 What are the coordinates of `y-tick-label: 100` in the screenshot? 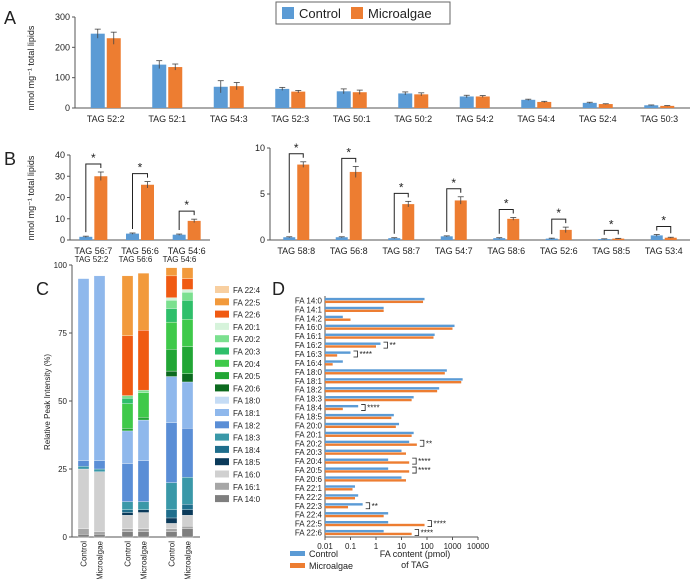 It's located at (61, 265).